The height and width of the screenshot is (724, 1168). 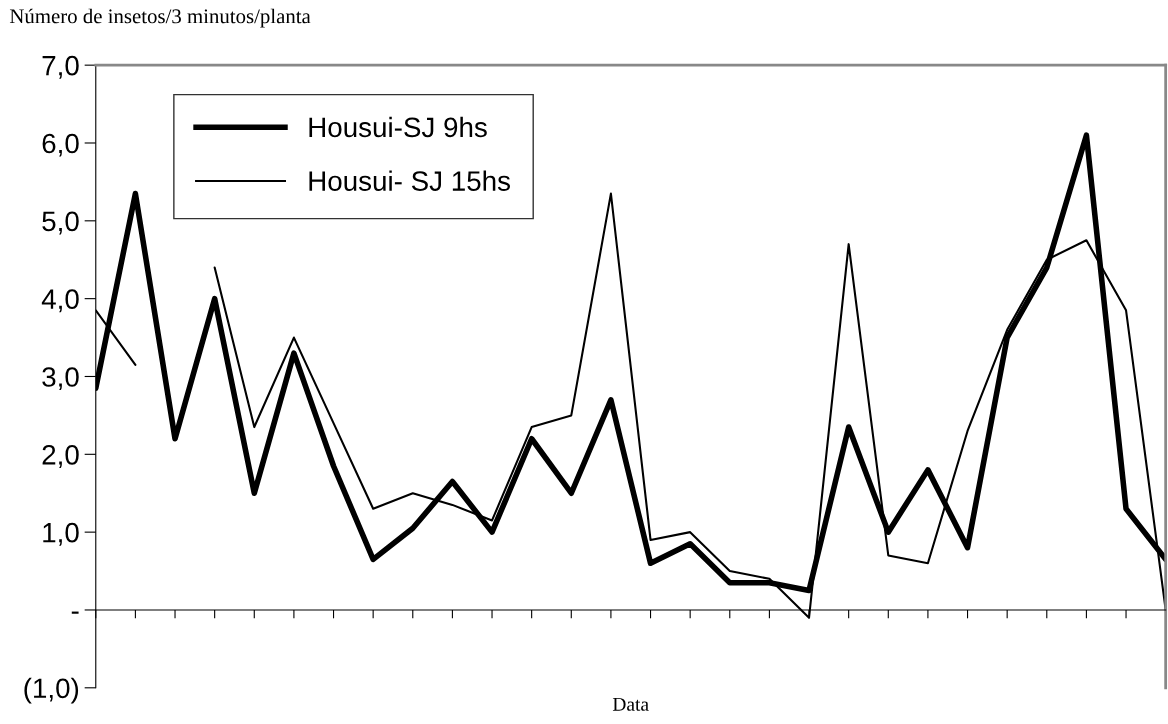 I want to click on y-axis-title: Número de insetos/3 minutos/planta, so click(x=160, y=18).